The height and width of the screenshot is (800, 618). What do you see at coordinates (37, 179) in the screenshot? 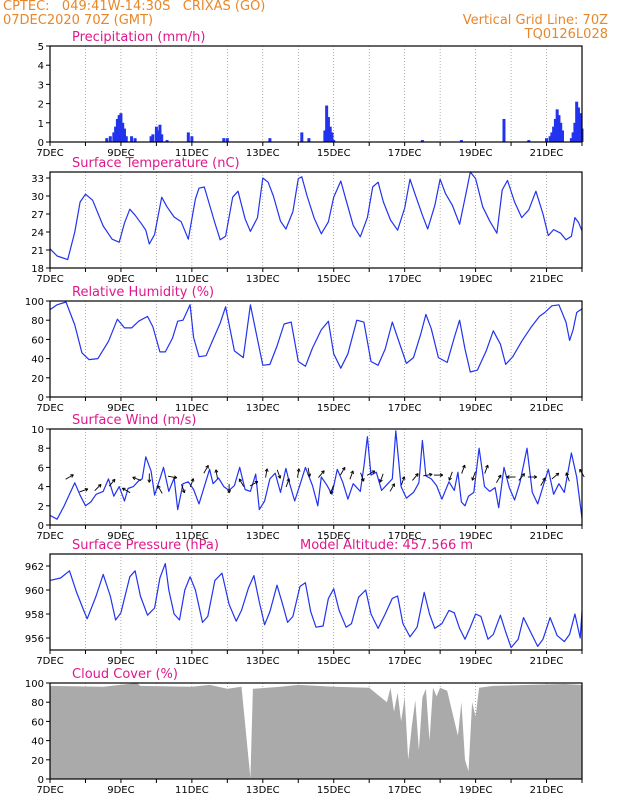
I see `temperature-ytick-label: 33` at bounding box center [37, 179].